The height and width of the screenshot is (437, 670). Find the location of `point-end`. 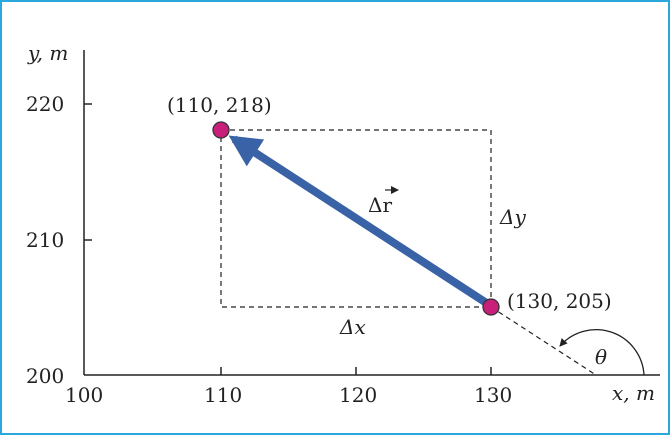

point-end is located at coordinates (221, 130).